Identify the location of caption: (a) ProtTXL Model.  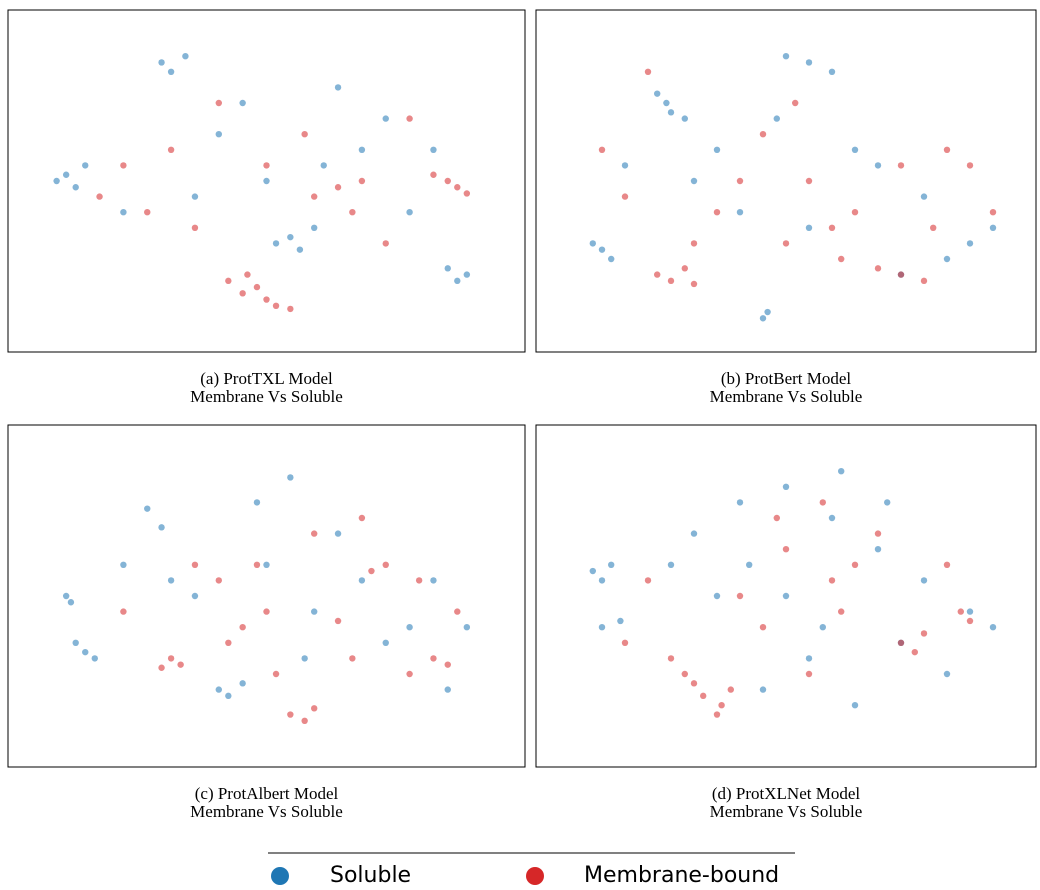
(266, 378).